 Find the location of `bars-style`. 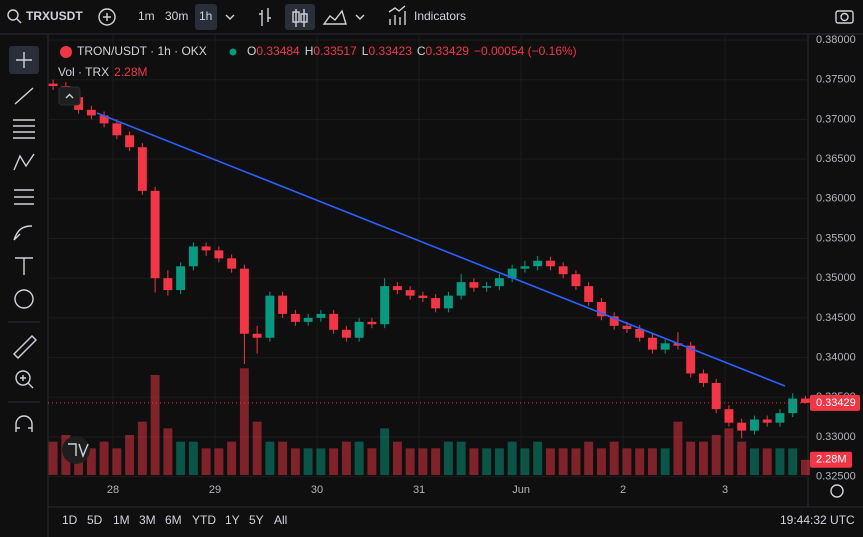

bars-style is located at coordinates (265, 17).